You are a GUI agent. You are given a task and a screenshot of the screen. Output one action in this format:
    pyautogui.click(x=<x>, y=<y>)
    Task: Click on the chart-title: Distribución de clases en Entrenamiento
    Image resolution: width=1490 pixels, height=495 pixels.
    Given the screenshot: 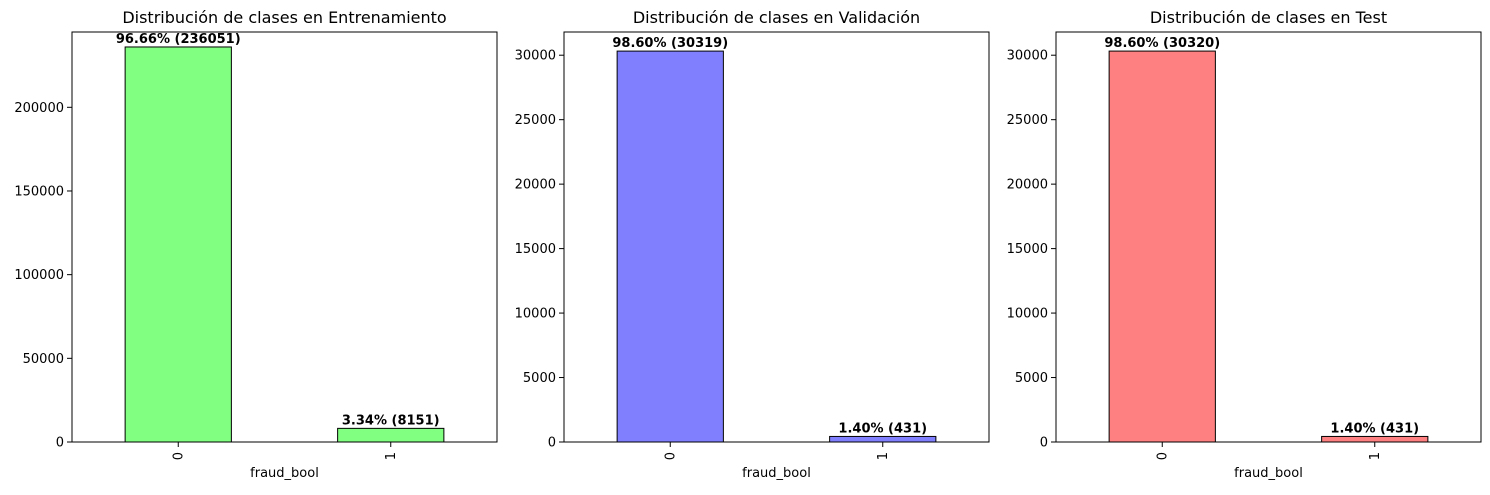 What is the action you would take?
    pyautogui.click(x=284, y=17)
    